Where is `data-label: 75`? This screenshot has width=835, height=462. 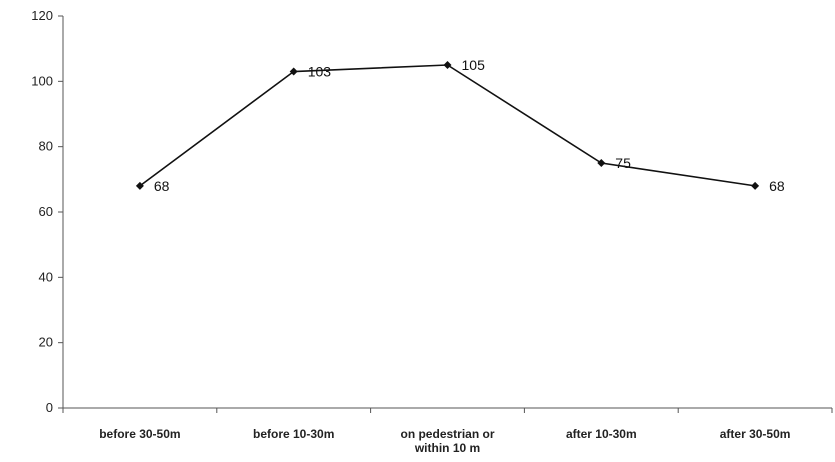 data-label: 75 is located at coordinates (623, 163).